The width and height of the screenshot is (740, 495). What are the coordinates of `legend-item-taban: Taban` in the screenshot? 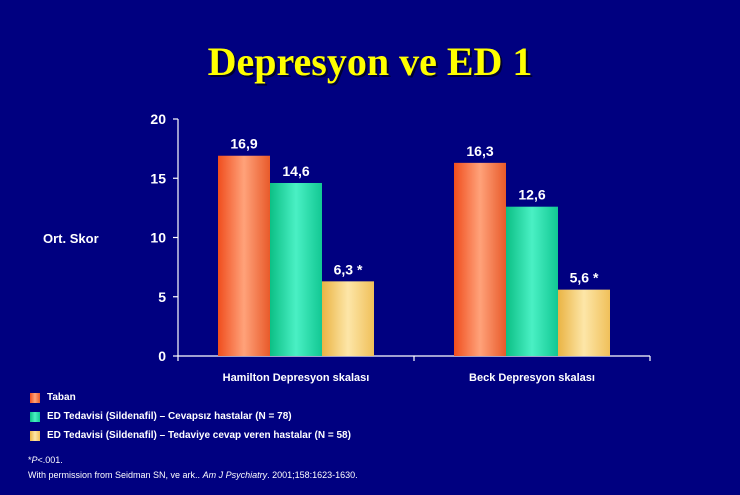 It's located at (190, 397).